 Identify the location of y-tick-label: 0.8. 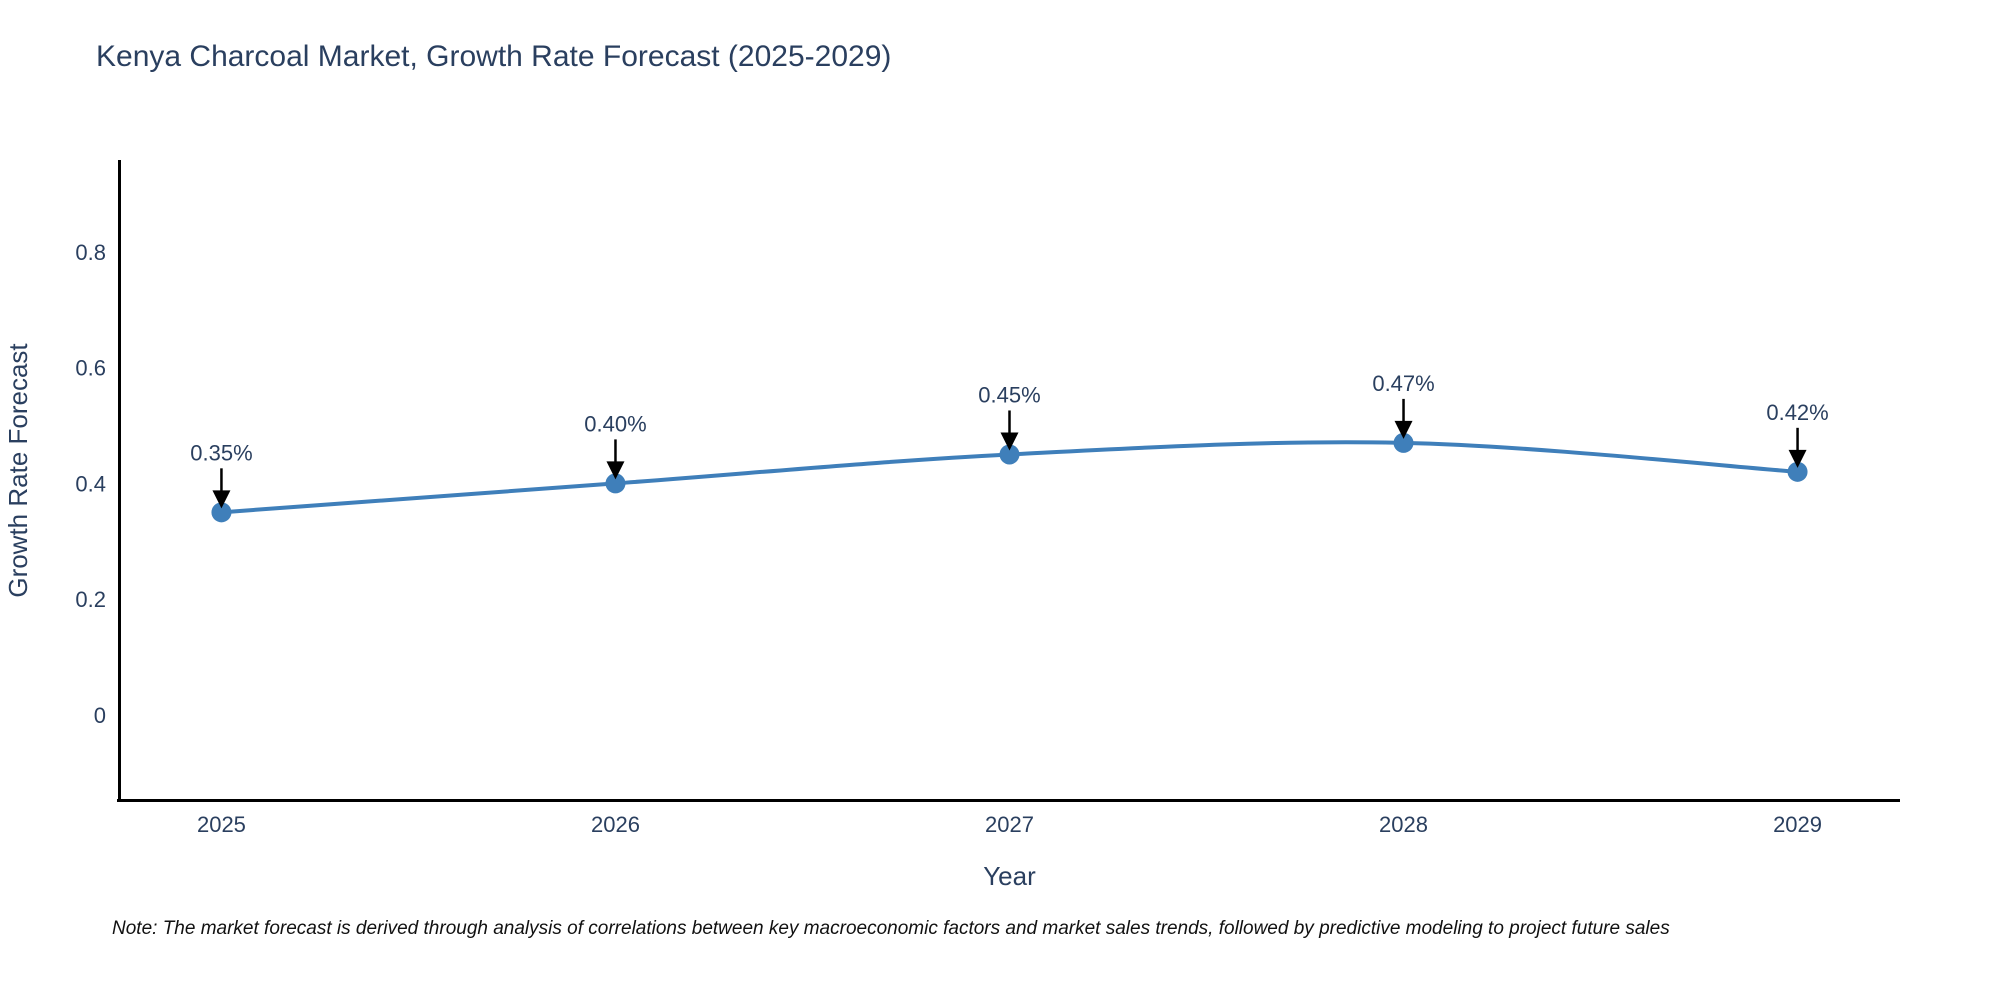
(90, 252).